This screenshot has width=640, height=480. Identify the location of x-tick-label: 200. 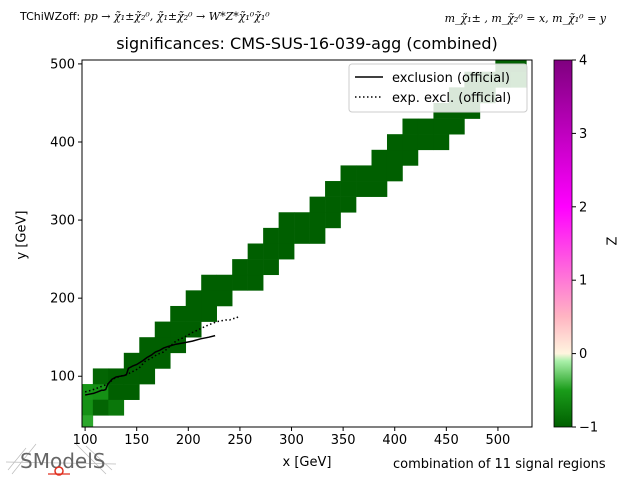
(188, 440).